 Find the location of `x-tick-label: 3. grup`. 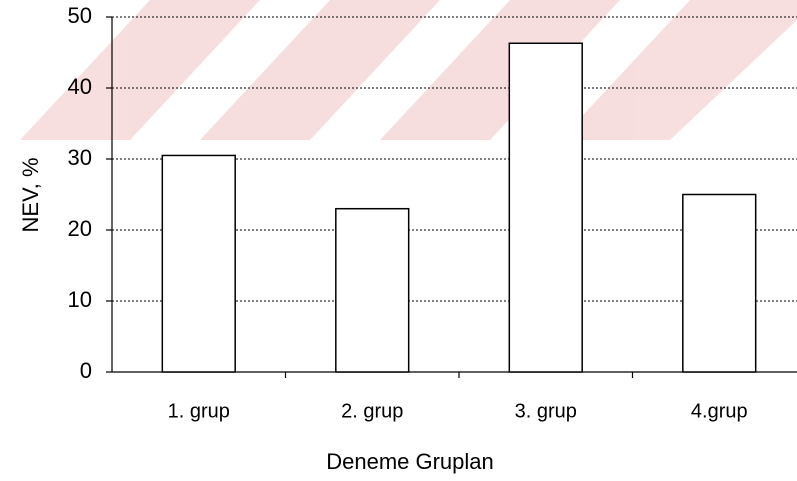

x-tick-label: 3. grup is located at coordinates (546, 411).